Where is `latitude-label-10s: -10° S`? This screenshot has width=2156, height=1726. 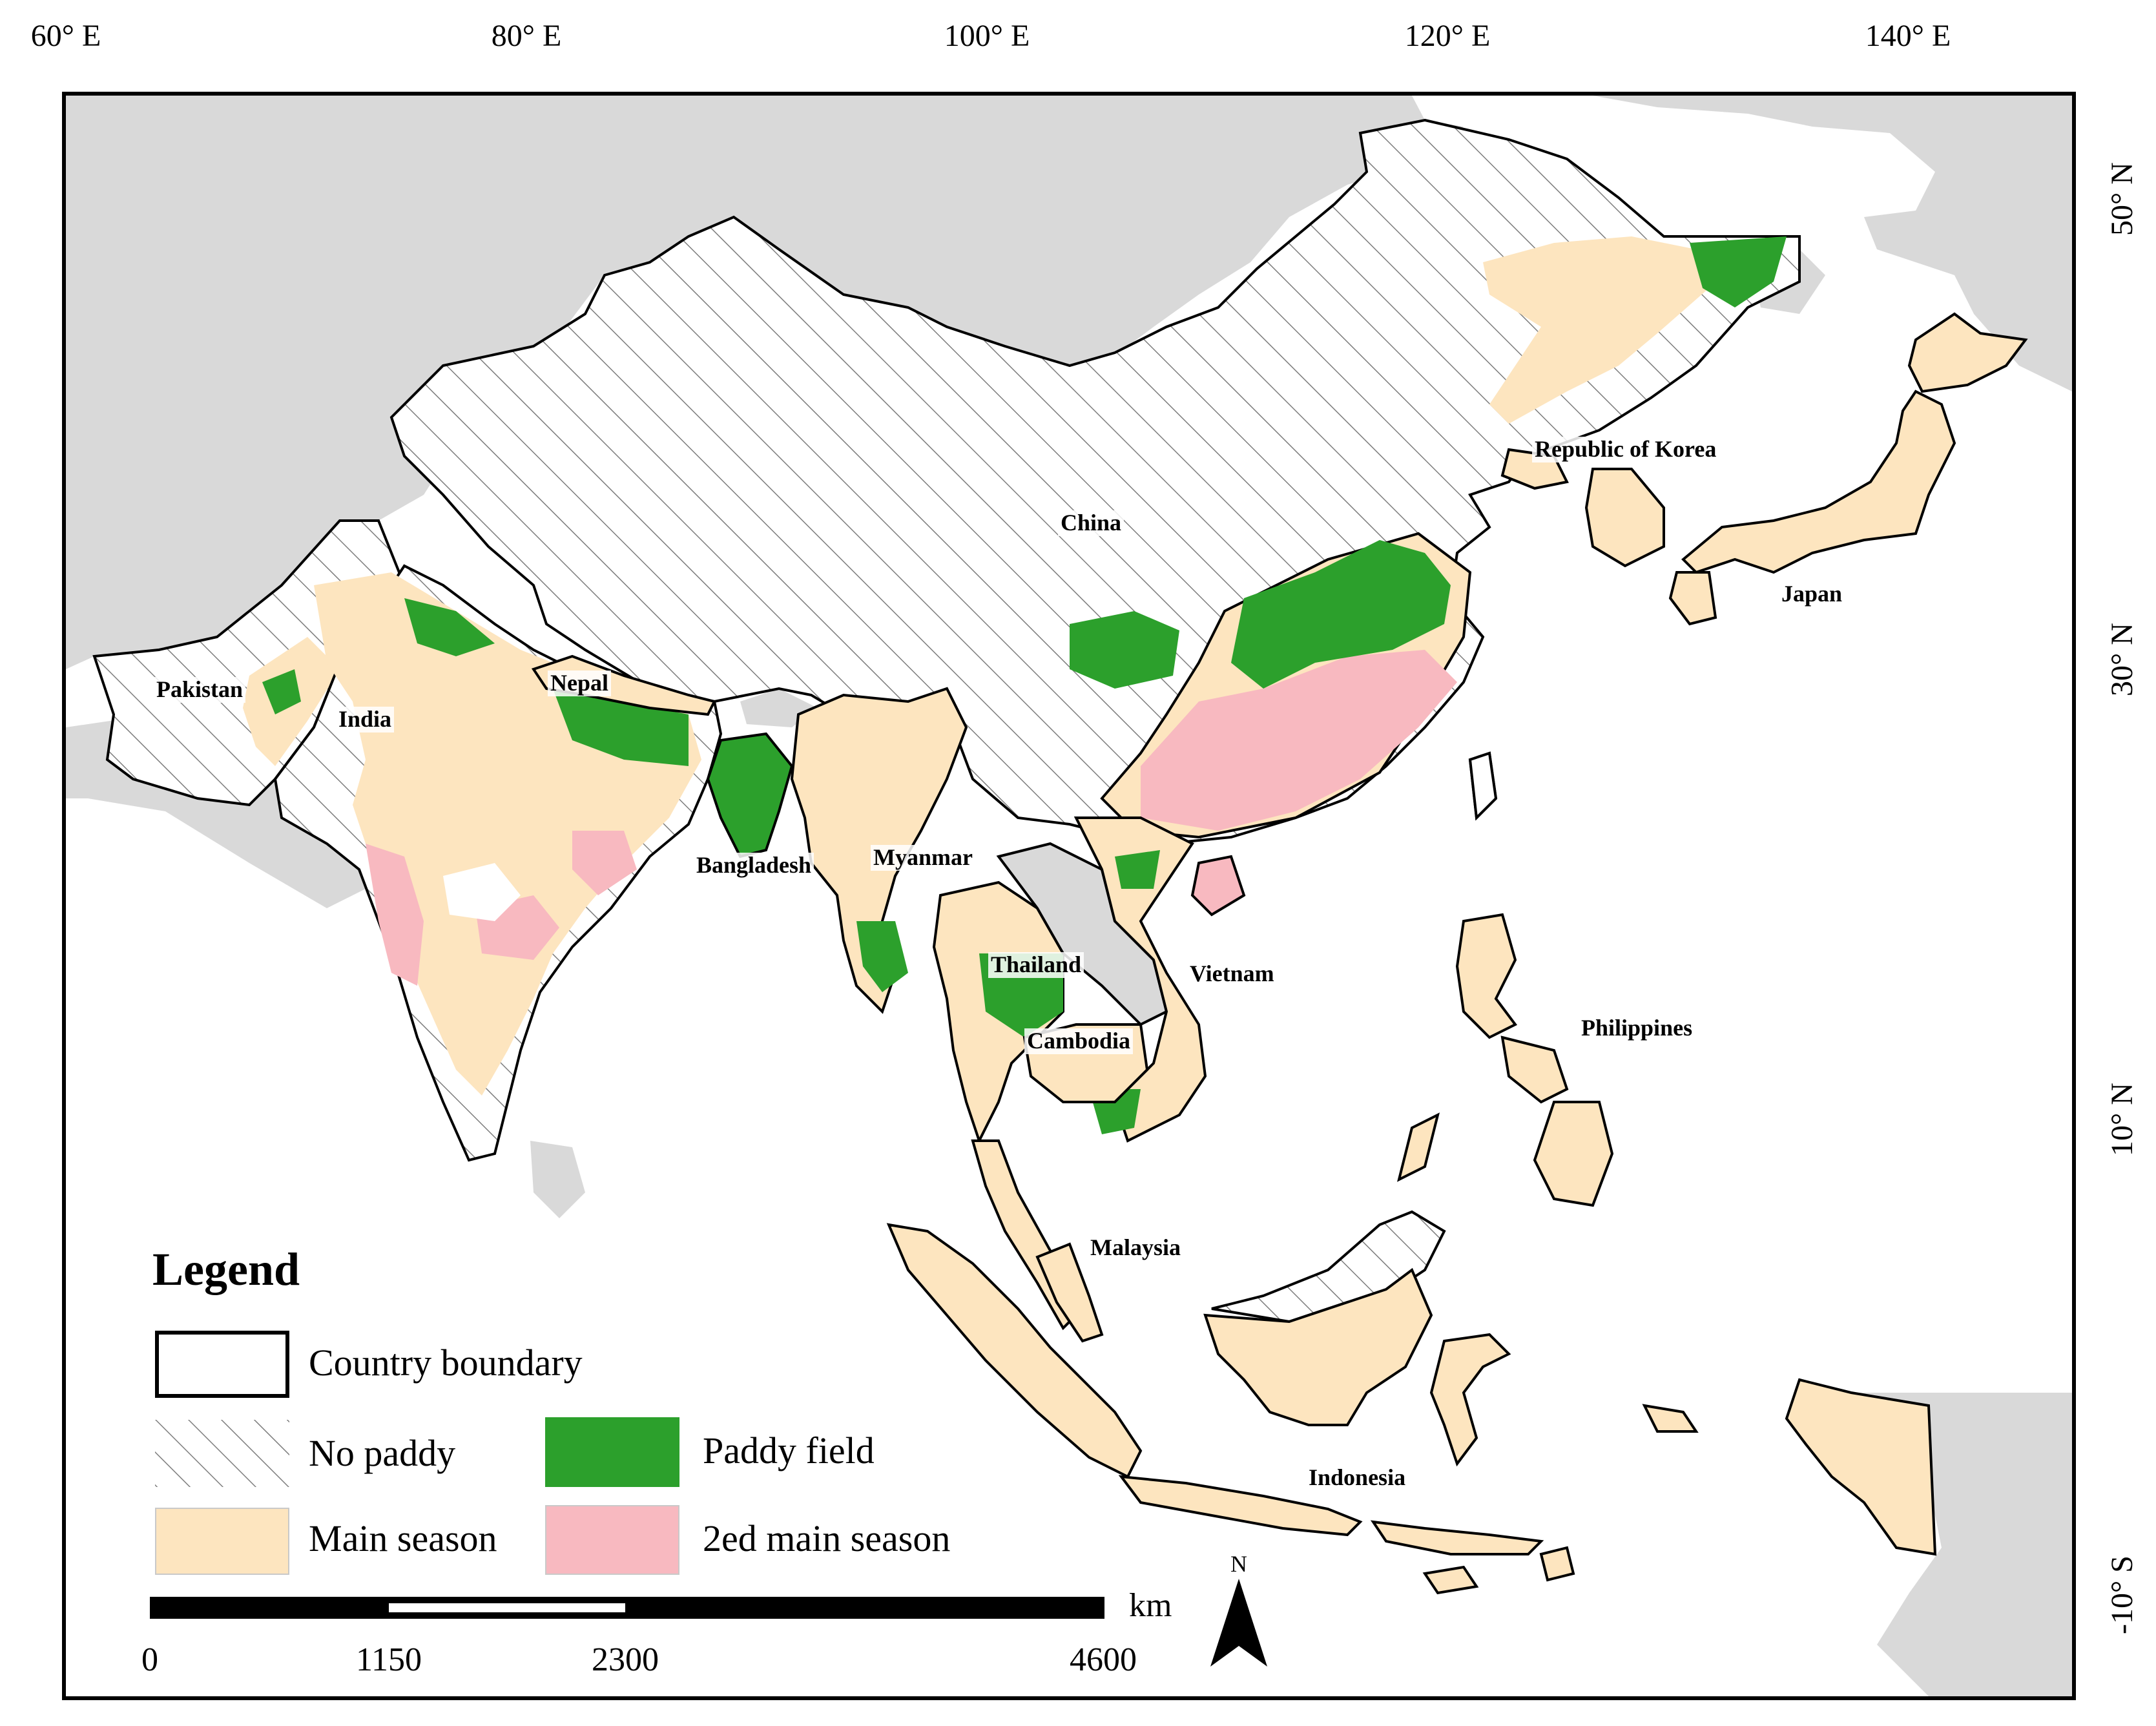
latitude-label-10s: -10° S is located at coordinates (2122, 1595).